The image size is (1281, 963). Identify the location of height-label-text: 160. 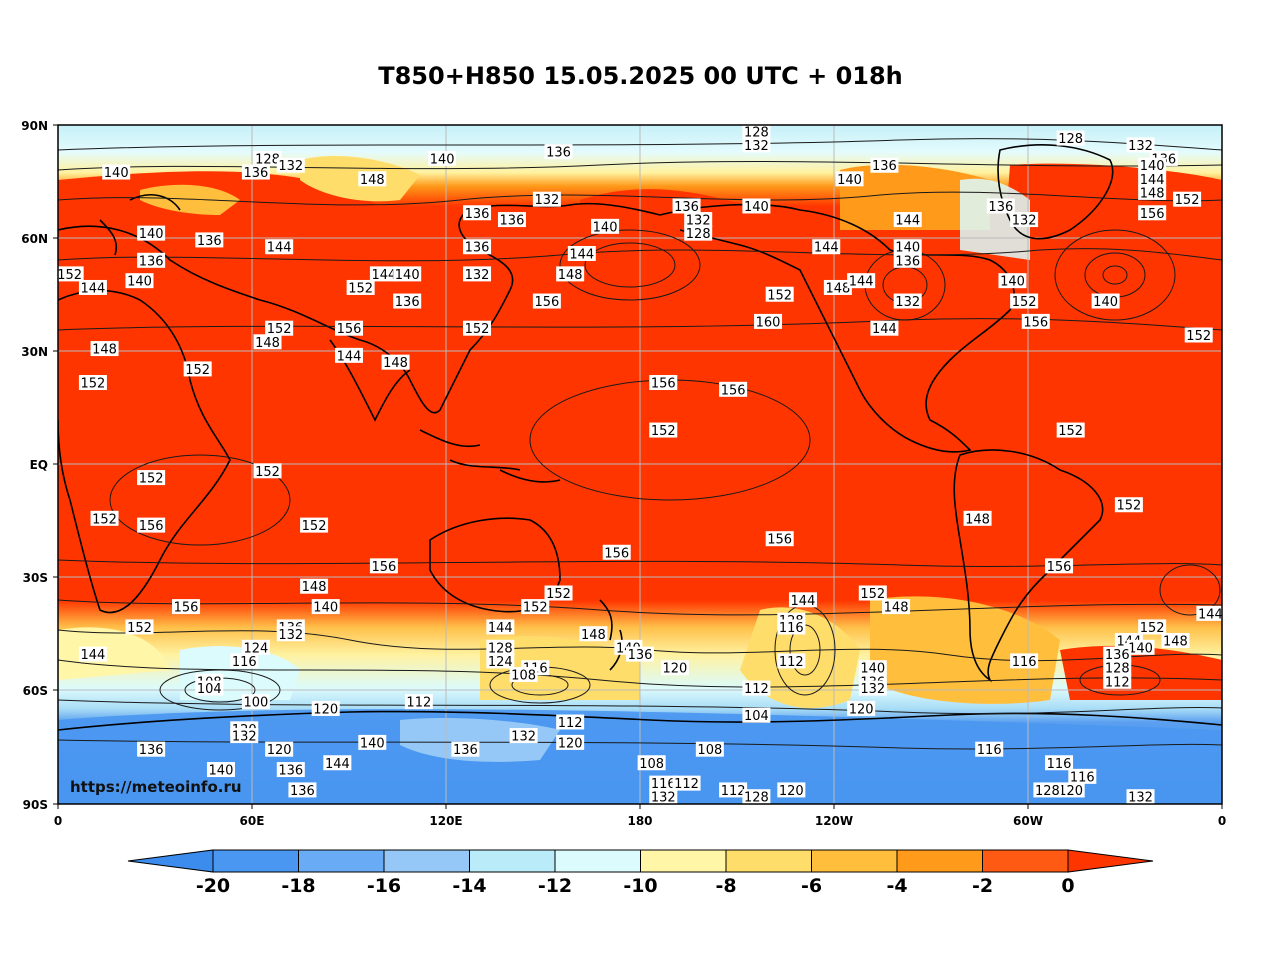
(768, 322).